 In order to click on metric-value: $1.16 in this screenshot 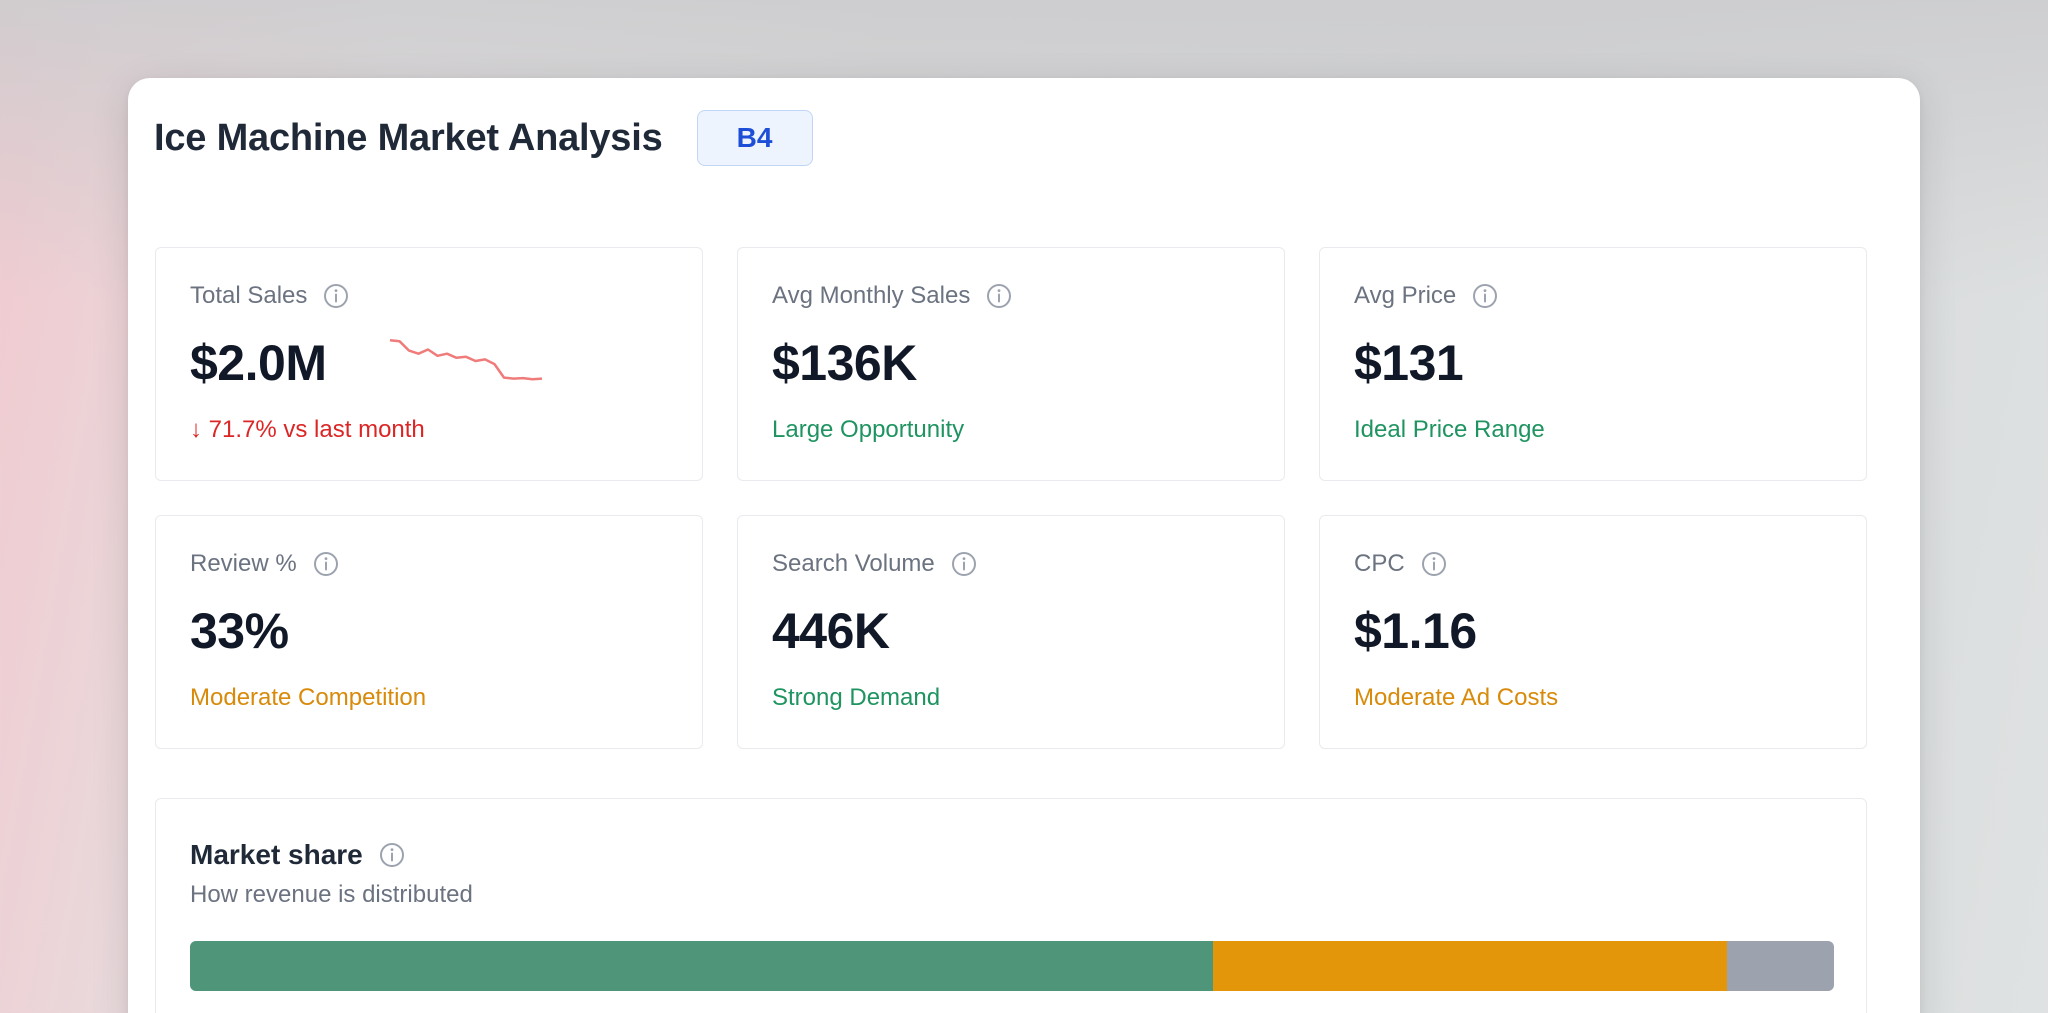, I will do `click(1415, 631)`.